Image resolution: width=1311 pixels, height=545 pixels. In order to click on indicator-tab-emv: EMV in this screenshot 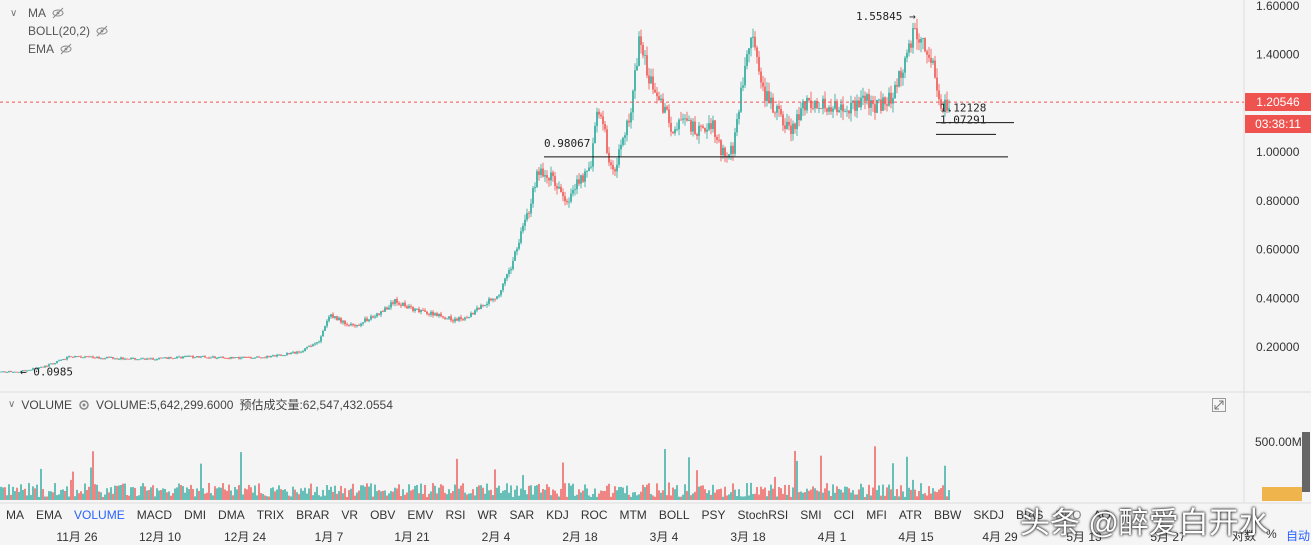, I will do `click(420, 515)`.